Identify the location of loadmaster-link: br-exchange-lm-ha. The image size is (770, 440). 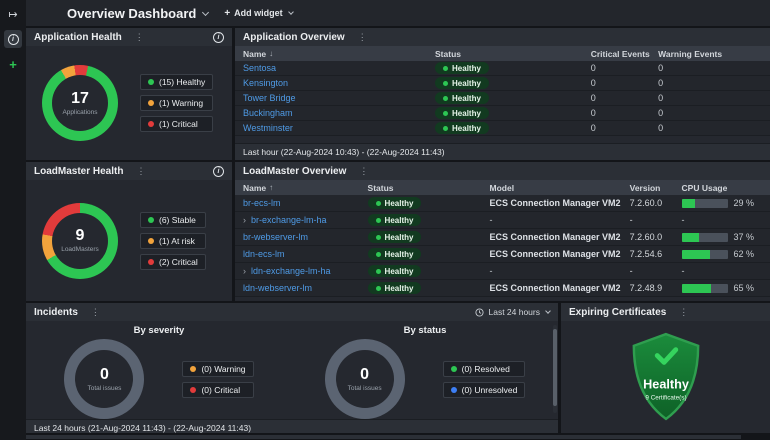
(289, 220).